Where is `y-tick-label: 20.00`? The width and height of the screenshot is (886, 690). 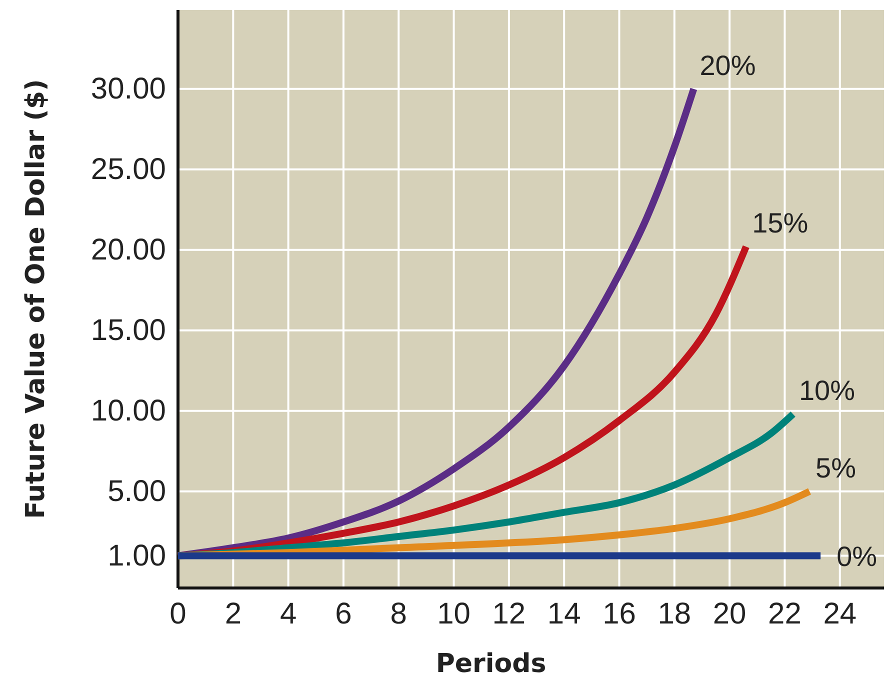 y-tick-label: 20.00 is located at coordinates (128, 249).